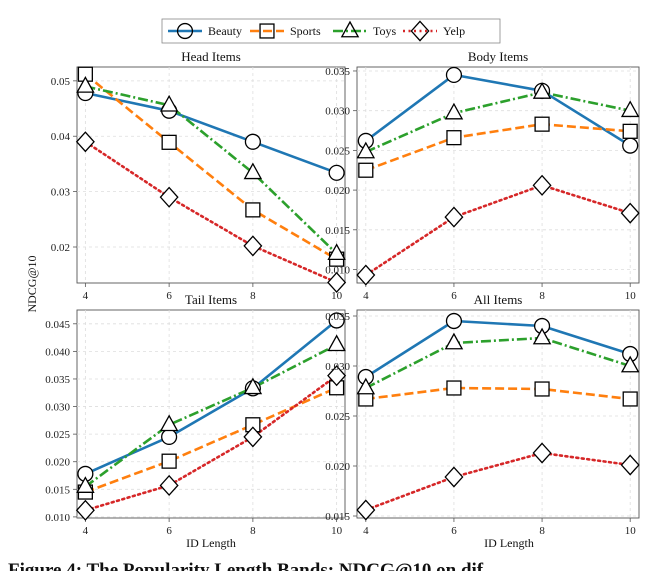  What do you see at coordinates (60, 248) in the screenshot?
I see `y-tick-label: 0.02` at bounding box center [60, 248].